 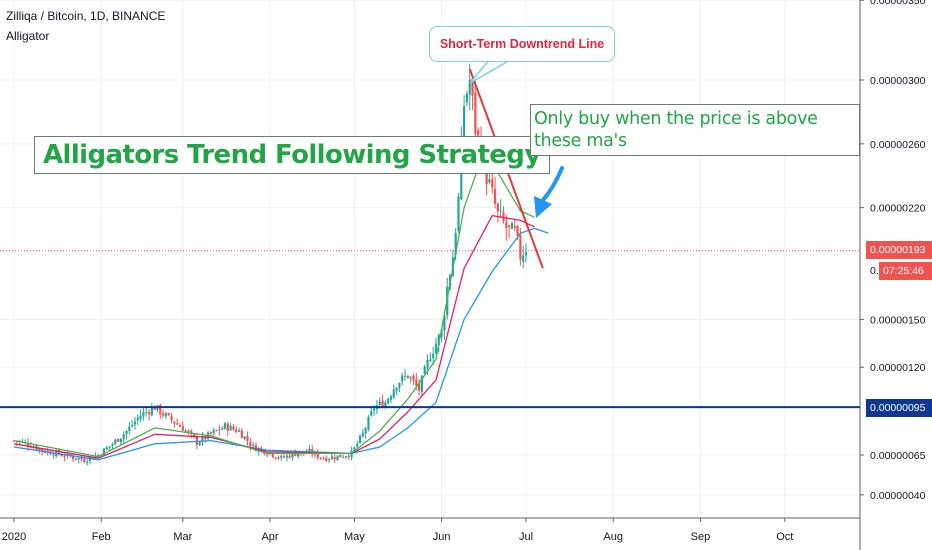 What do you see at coordinates (701, 537) in the screenshot?
I see `x-tick-label: Sep` at bounding box center [701, 537].